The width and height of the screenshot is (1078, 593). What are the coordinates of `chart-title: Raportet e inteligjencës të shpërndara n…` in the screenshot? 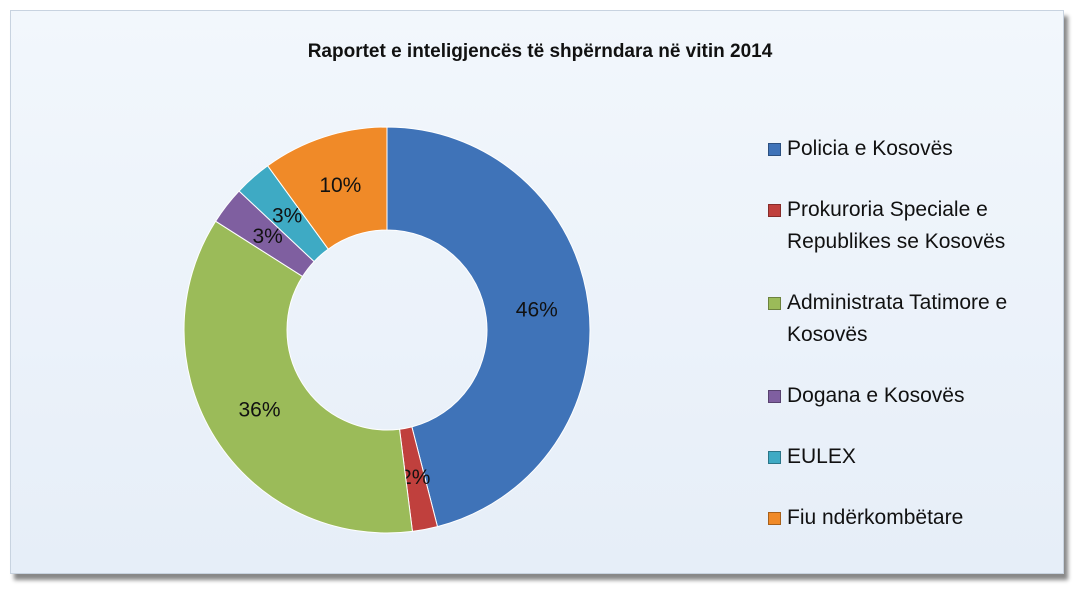 It's located at (540, 51).